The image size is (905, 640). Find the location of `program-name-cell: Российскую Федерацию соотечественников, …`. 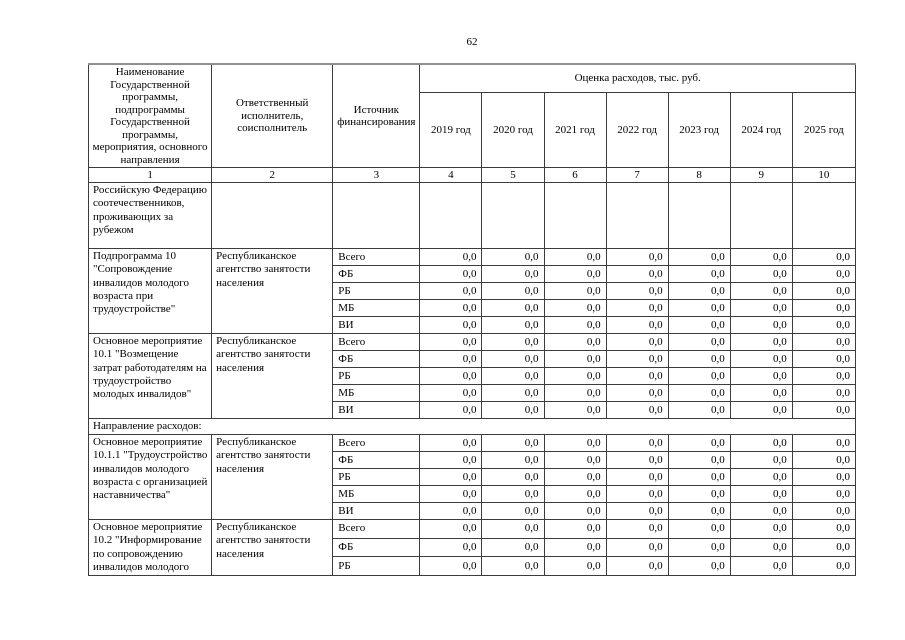

program-name-cell: Российскую Федерацию соотечественников, … is located at coordinates (150, 215).